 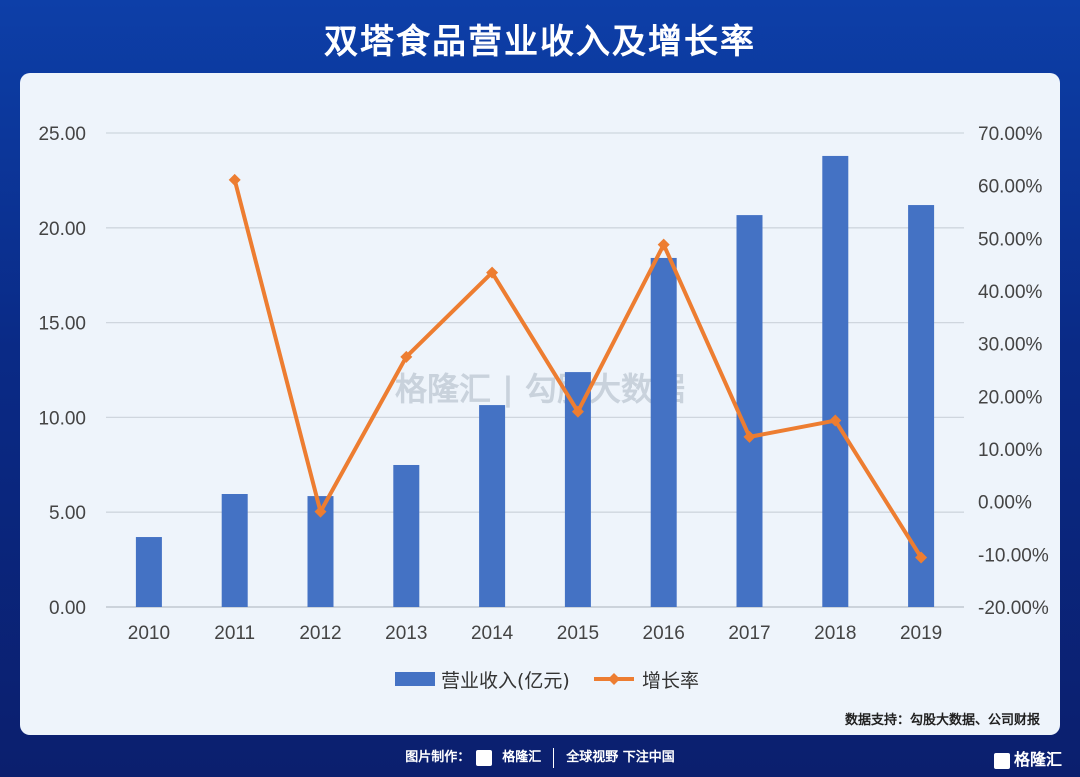 I want to click on right-tick-label: -10.00%, so click(x=1013, y=555).